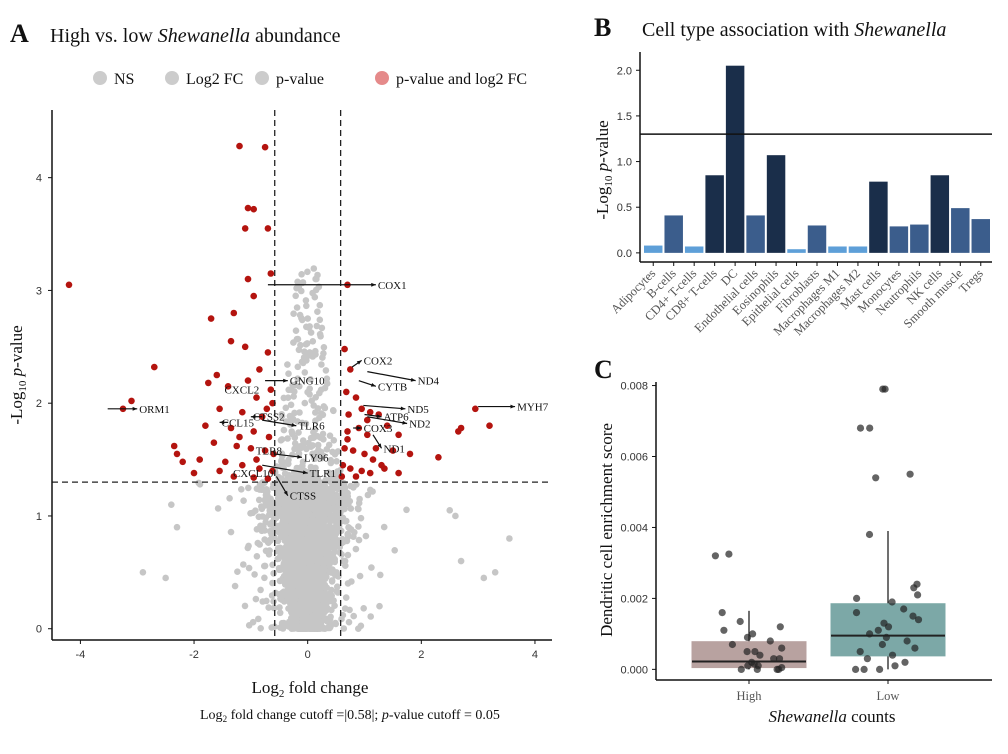  I want to click on y-tick-label: 0.008, so click(634, 387).